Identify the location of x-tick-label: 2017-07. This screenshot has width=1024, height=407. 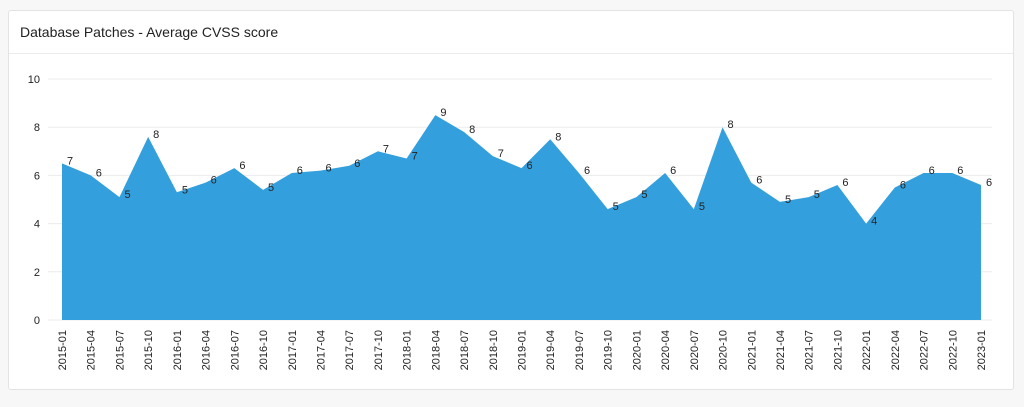
(350, 350).